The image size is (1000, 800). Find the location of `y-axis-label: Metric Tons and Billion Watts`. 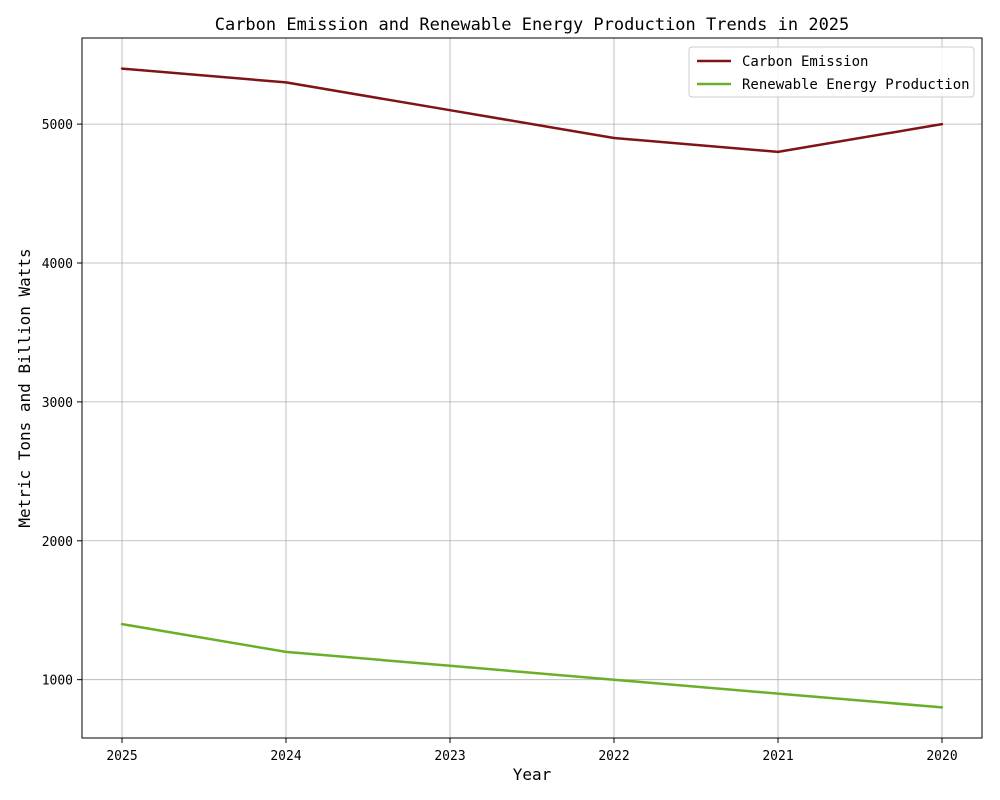

y-axis-label: Metric Tons and Billion Watts is located at coordinates (24, 387).